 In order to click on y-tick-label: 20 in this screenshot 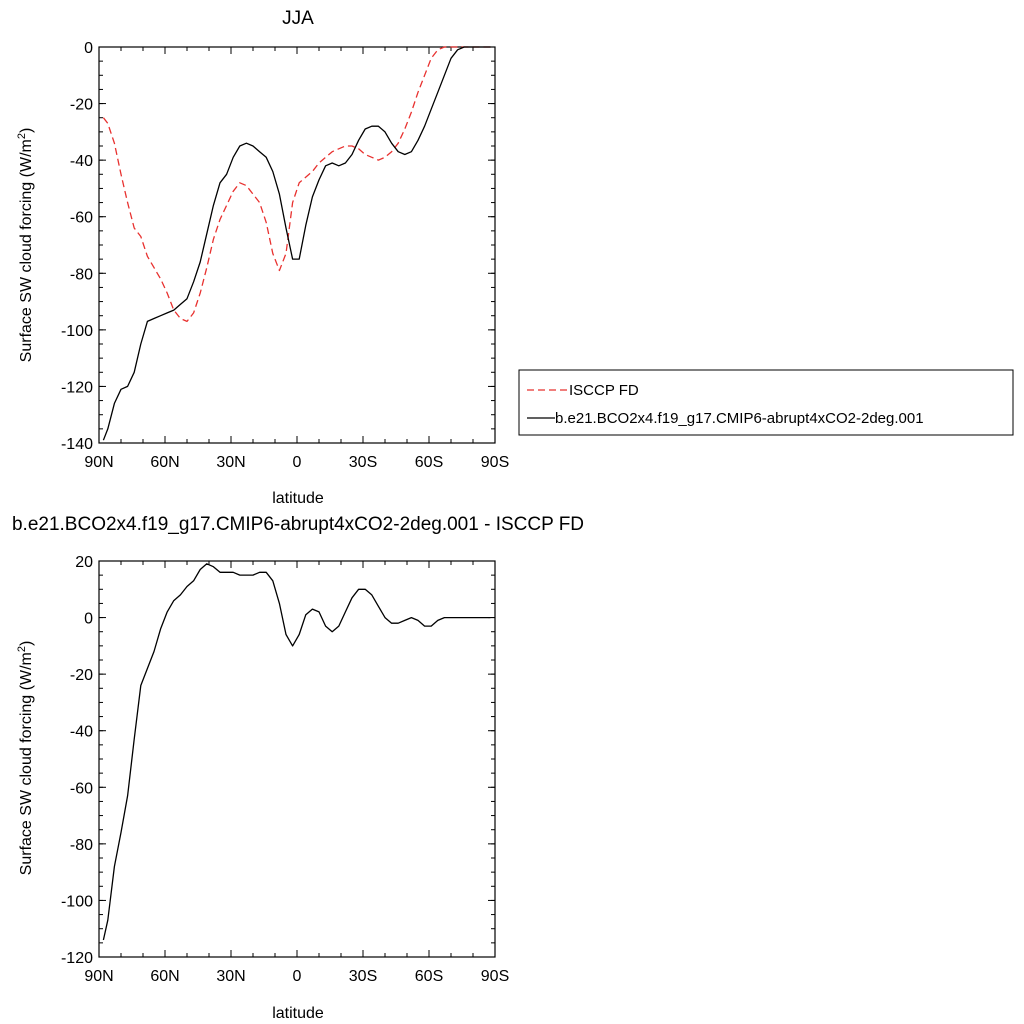, I will do `click(84, 562)`.